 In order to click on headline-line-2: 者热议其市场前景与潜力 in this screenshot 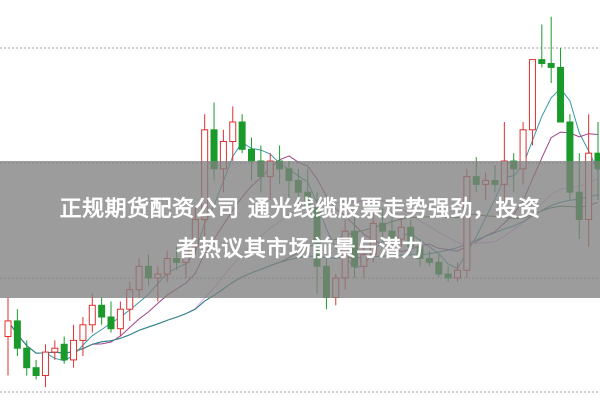, I will do `click(300, 249)`.